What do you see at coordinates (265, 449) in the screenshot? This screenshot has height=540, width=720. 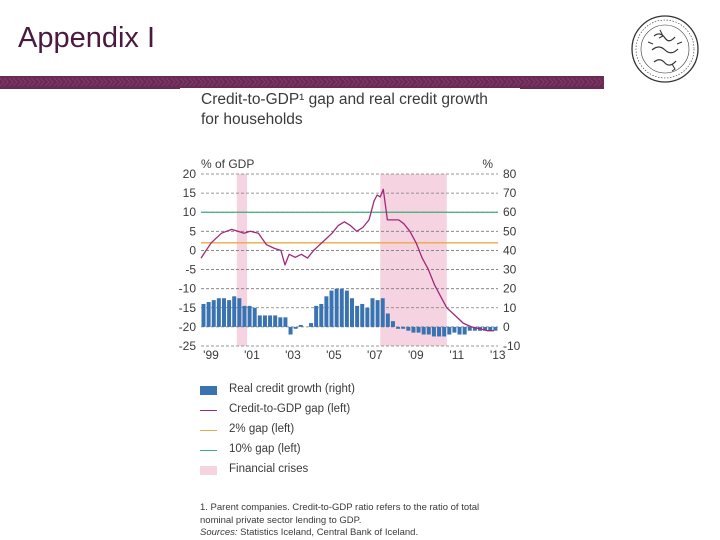 I see `legend-label: 10% gap (left)` at bounding box center [265, 449].